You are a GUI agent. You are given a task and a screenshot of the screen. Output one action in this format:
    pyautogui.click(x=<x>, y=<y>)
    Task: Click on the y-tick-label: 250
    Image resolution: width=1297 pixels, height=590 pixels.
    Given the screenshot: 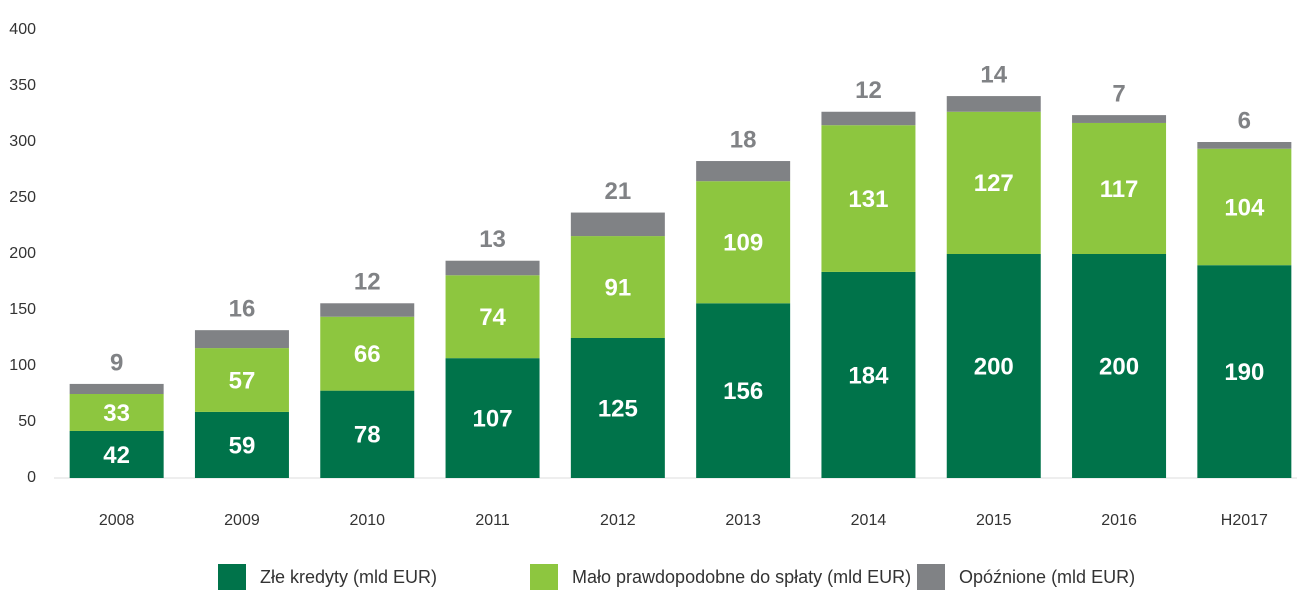 What is the action you would take?
    pyautogui.click(x=22, y=197)
    